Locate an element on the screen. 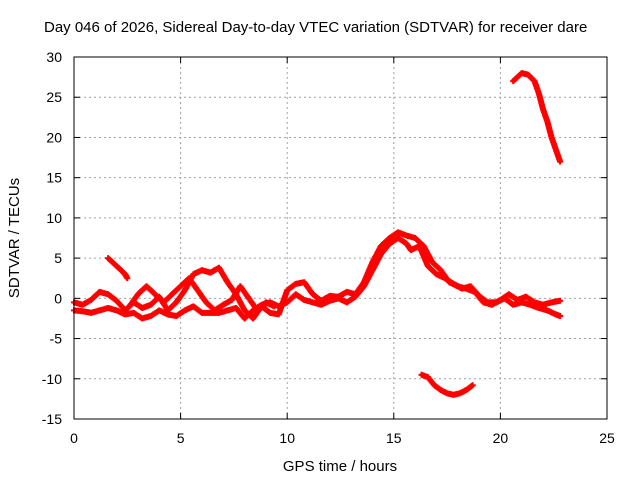 The width and height of the screenshot is (640, 480). y-tick-label: -10 is located at coordinates (52, 379).